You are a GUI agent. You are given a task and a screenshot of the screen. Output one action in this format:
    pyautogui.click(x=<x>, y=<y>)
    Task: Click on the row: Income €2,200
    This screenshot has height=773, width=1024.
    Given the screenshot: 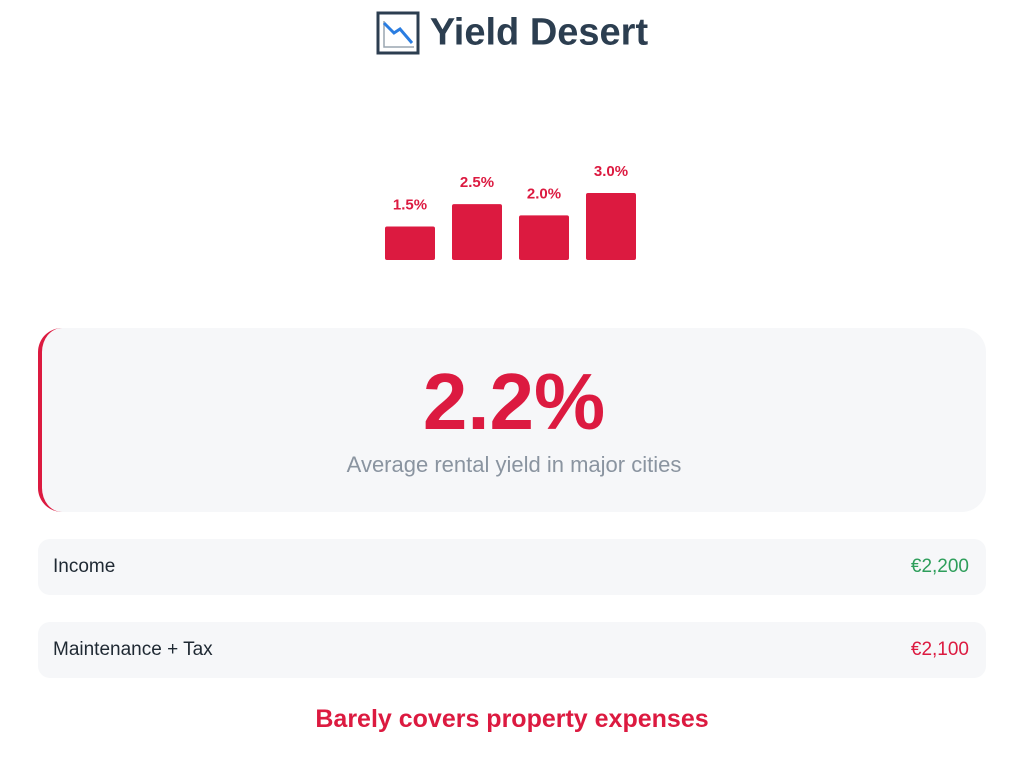 What is the action you would take?
    pyautogui.click(x=512, y=567)
    